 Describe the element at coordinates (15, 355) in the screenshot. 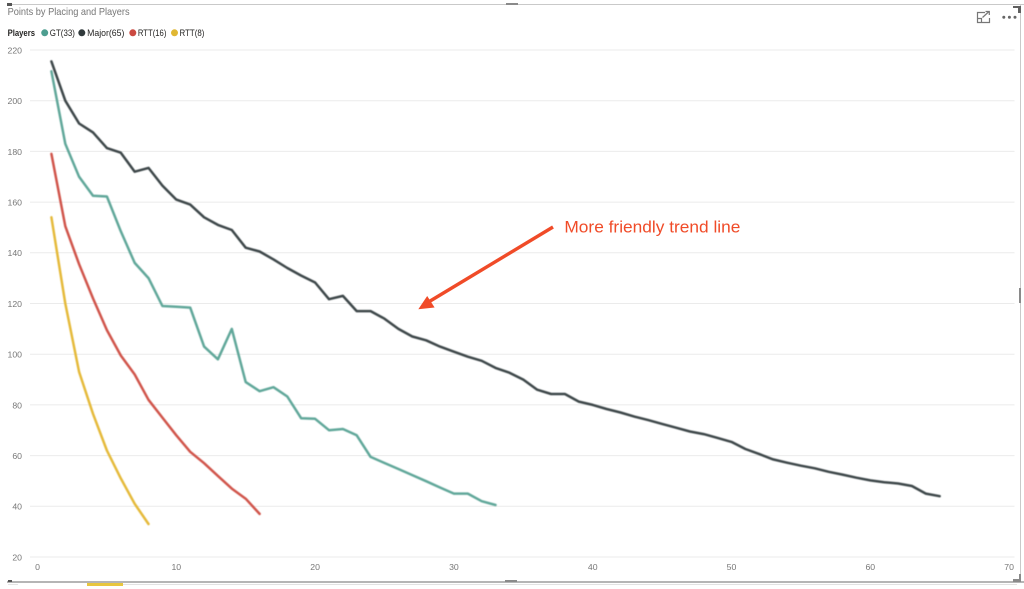

I see `svg-text: 100` at that location.